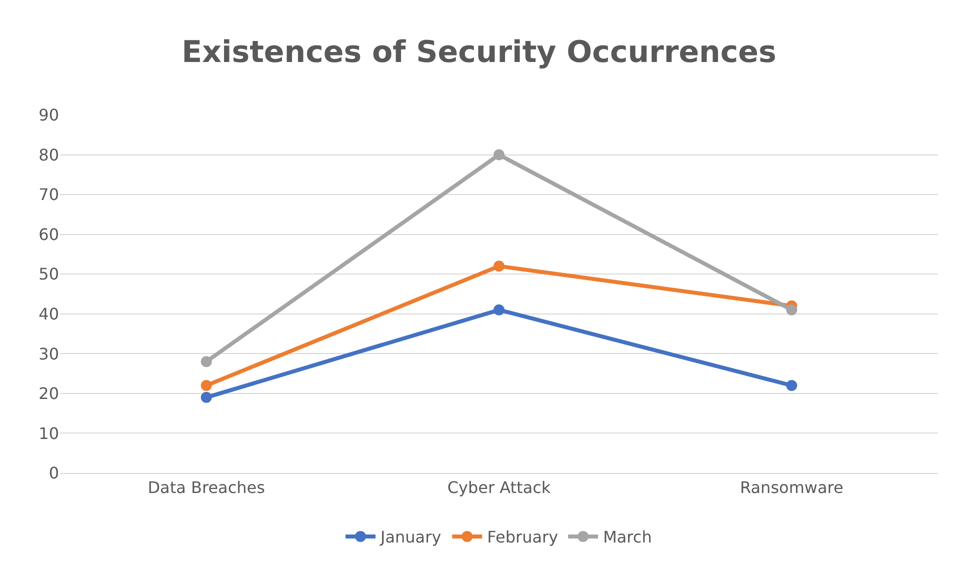  What do you see at coordinates (627, 537) in the screenshot?
I see `legend-label: March` at bounding box center [627, 537].